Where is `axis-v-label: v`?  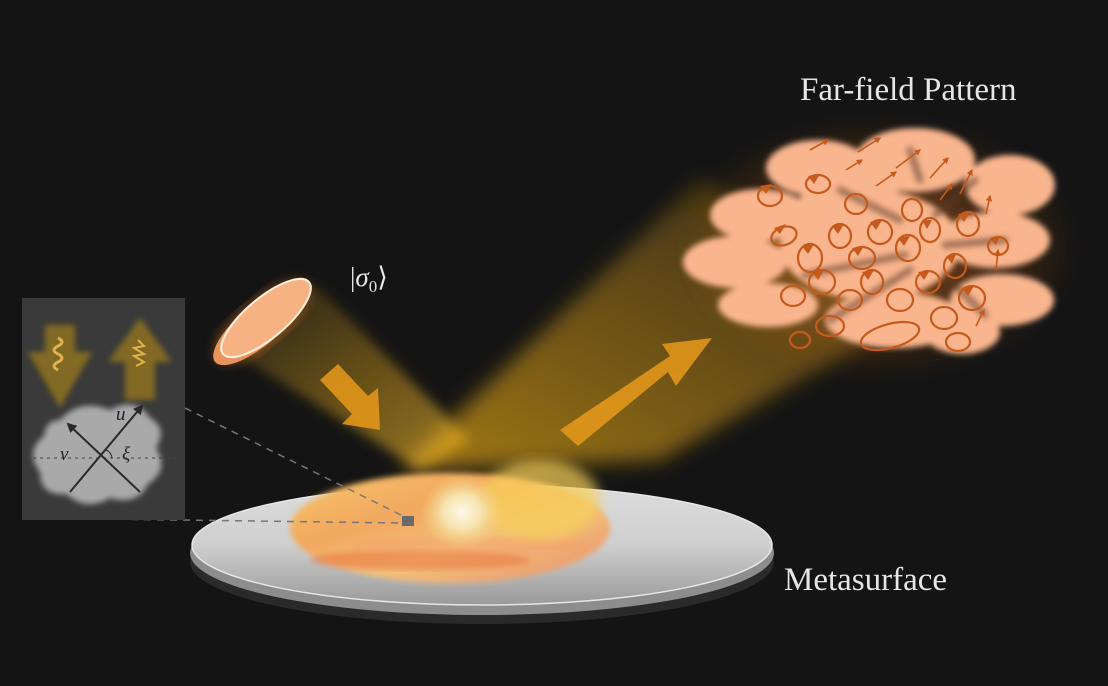 axis-v-label: v is located at coordinates (64, 454).